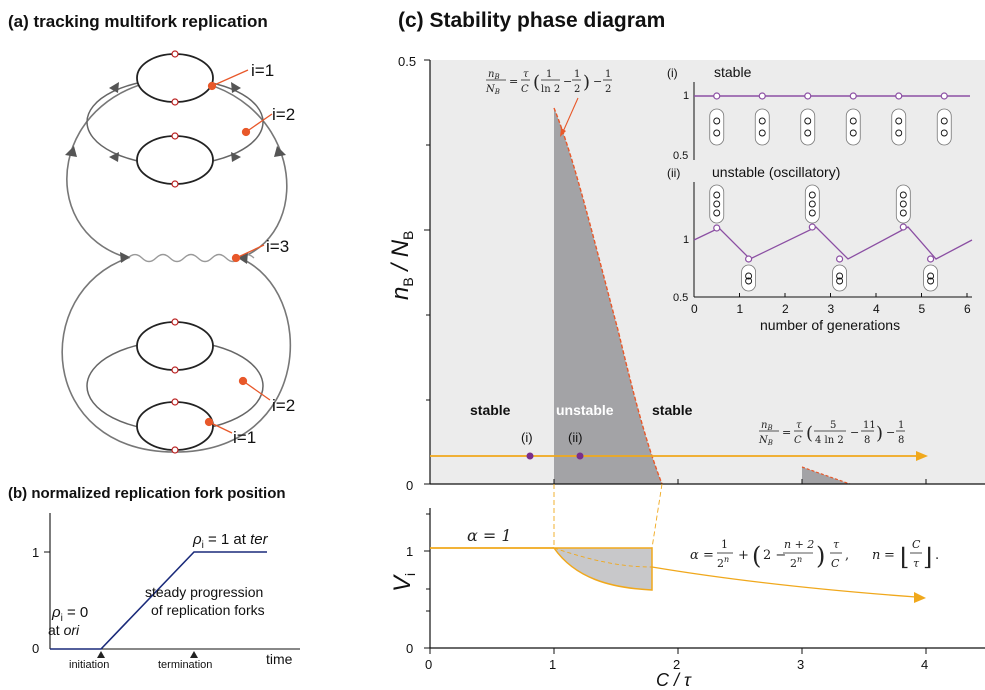 Image resolution: width=985 pixels, height=690 pixels. I want to click on rho-start-at-ori: at ori, so click(64, 630).